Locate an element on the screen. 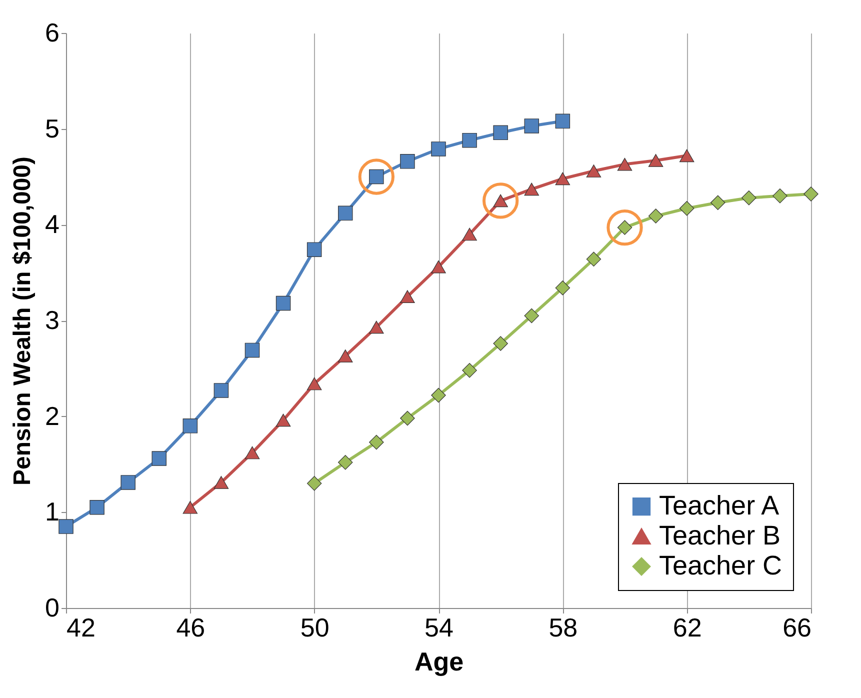 This screenshot has width=861, height=698. y-tick-label: 2 is located at coordinates (52, 415).